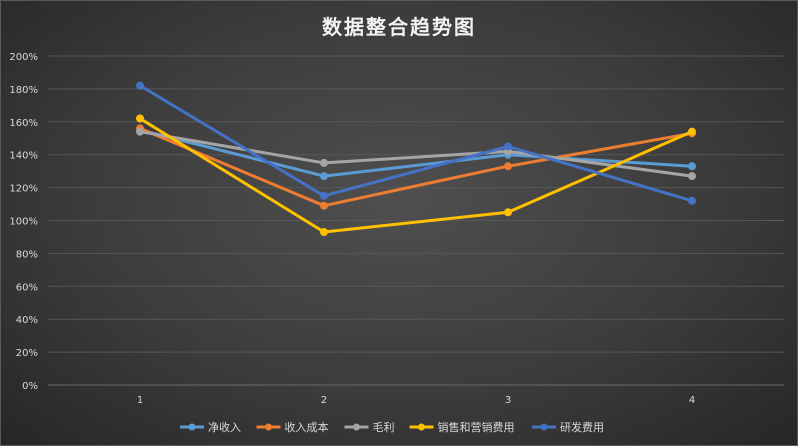 The image size is (798, 447). I want to click on y-tick-label: 140%, so click(23, 156).